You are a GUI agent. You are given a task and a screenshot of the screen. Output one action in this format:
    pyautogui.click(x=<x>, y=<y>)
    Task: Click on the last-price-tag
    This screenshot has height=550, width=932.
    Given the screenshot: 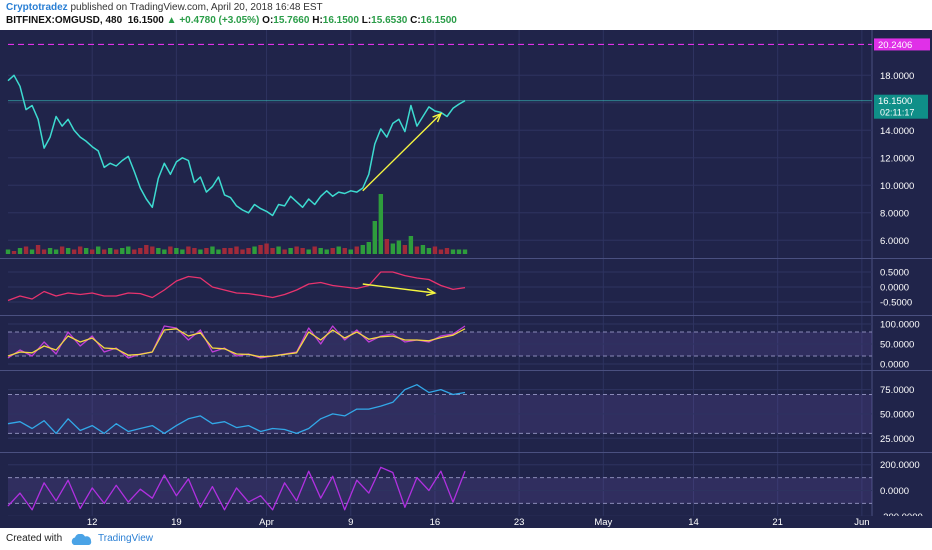 What is the action you would take?
    pyautogui.click(x=901, y=106)
    